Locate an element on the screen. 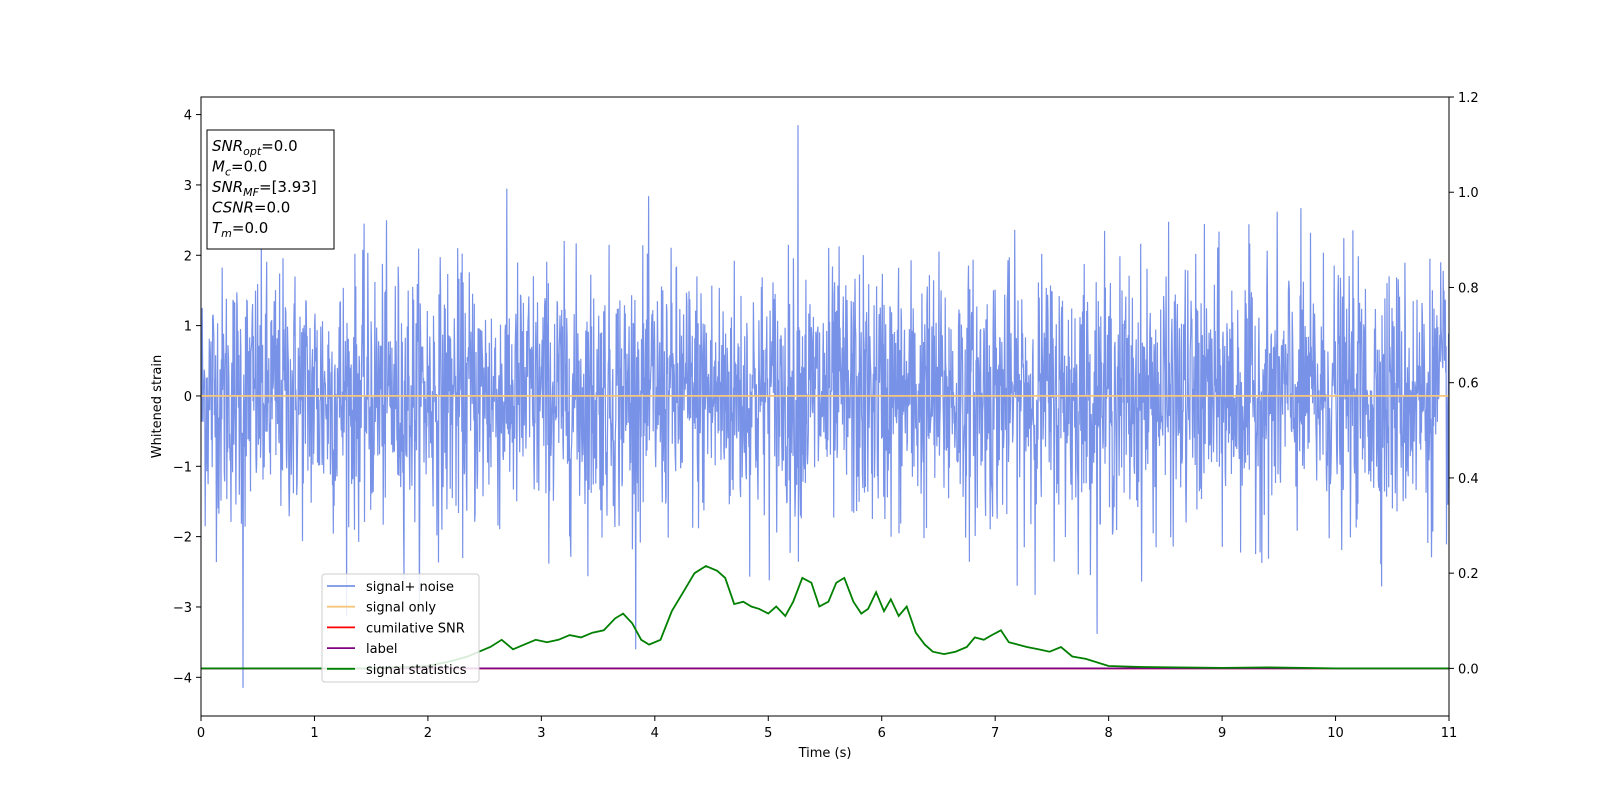 The height and width of the screenshot is (800, 1600). y2-tick-label: 0.8 is located at coordinates (1468, 288).